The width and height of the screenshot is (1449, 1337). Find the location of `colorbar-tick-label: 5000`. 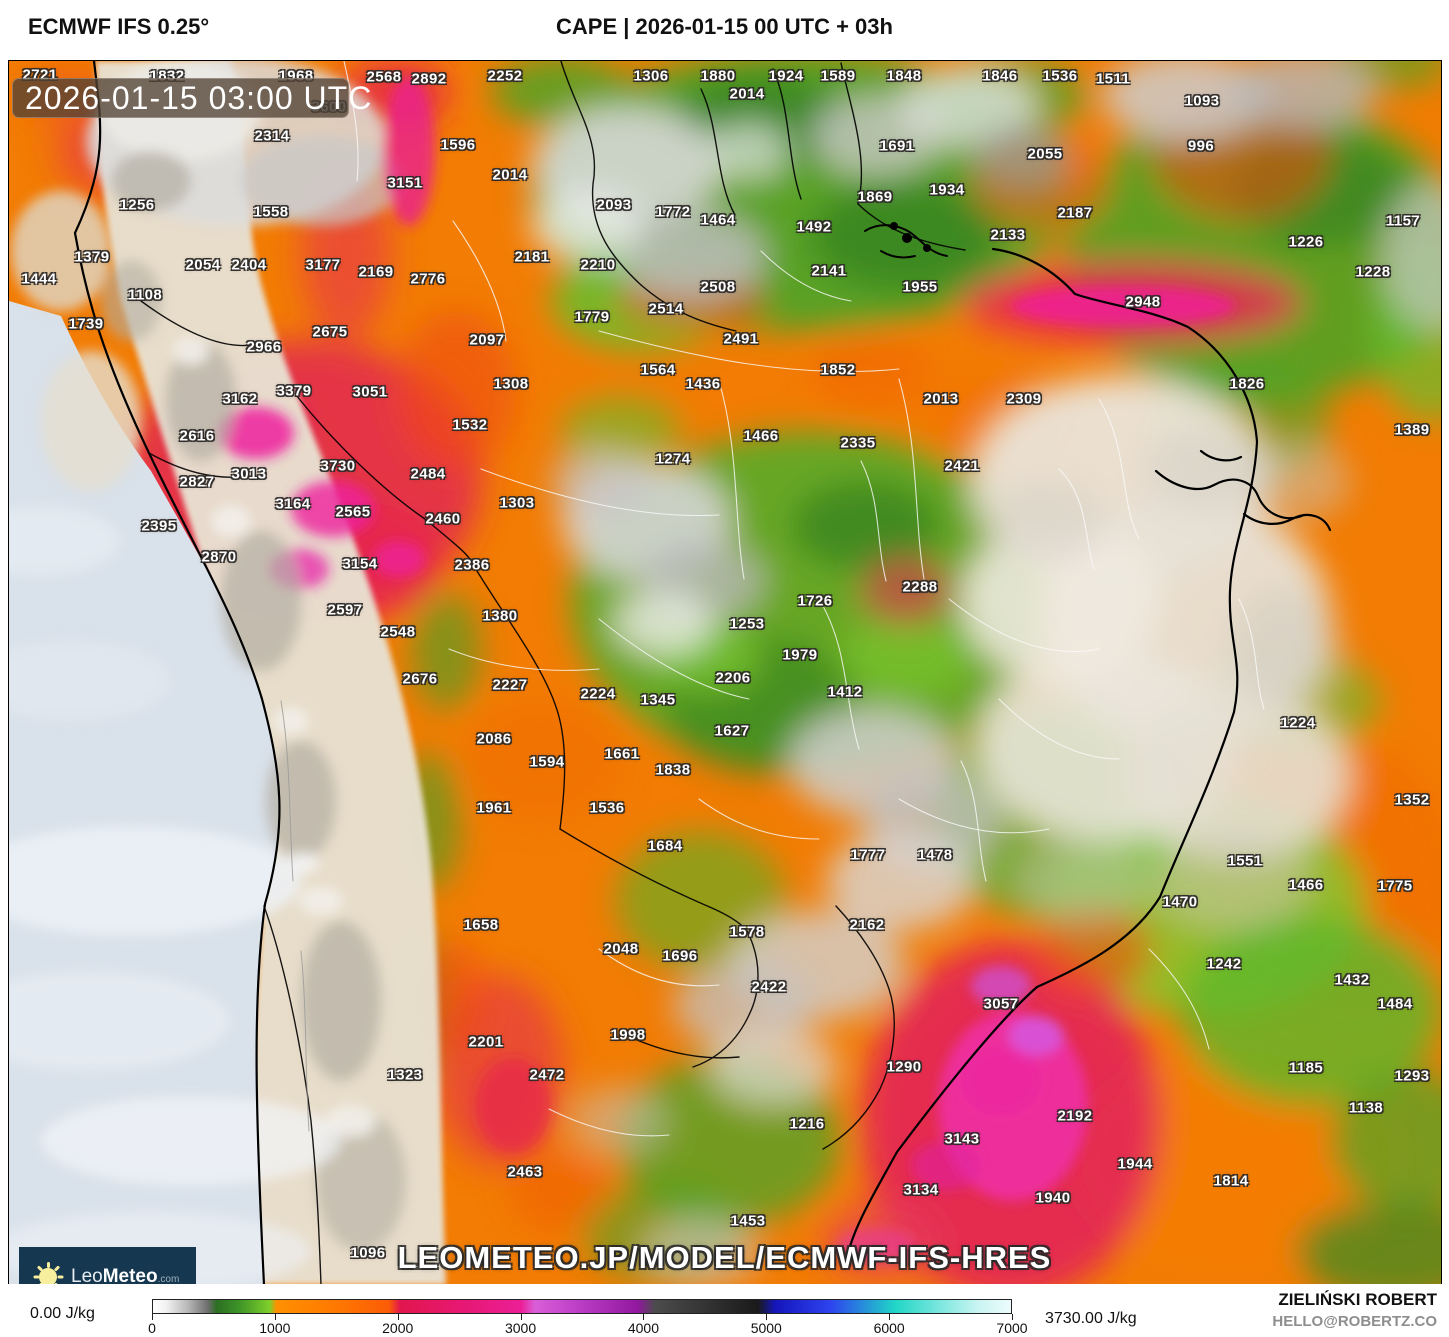

colorbar-tick-label: 5000 is located at coordinates (766, 1328).